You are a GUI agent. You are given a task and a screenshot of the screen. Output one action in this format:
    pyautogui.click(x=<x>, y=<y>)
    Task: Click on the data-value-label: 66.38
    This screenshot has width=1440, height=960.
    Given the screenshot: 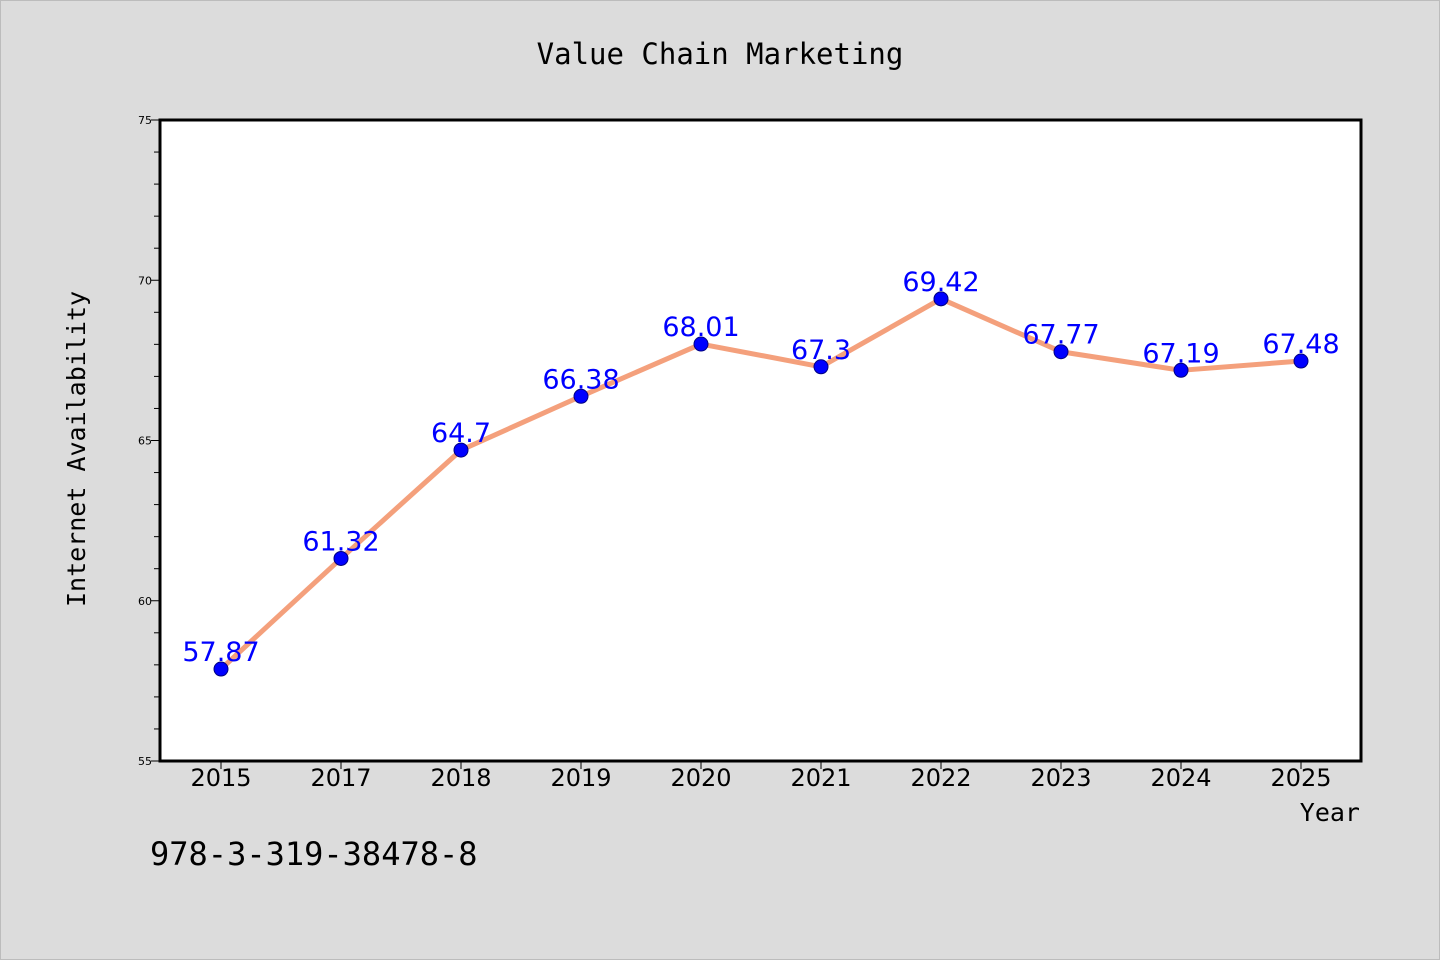 What is the action you would take?
    pyautogui.click(x=580, y=379)
    